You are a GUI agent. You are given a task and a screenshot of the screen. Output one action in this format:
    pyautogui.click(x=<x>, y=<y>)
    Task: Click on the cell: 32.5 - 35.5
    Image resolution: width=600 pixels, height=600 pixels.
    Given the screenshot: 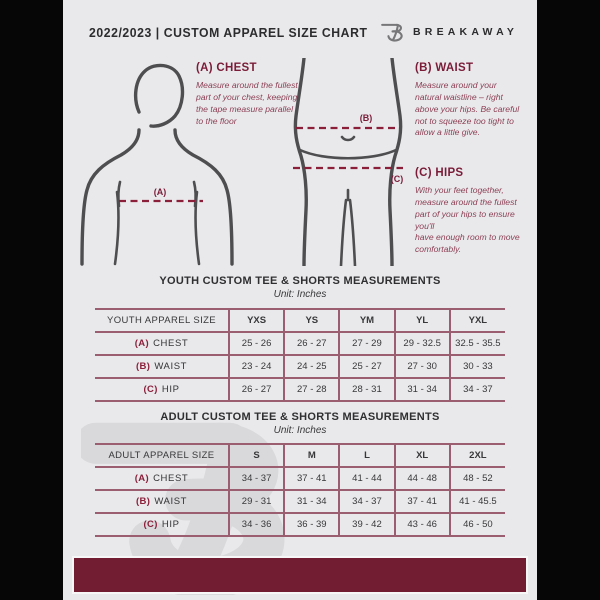 What is the action you would take?
    pyautogui.click(x=476, y=343)
    